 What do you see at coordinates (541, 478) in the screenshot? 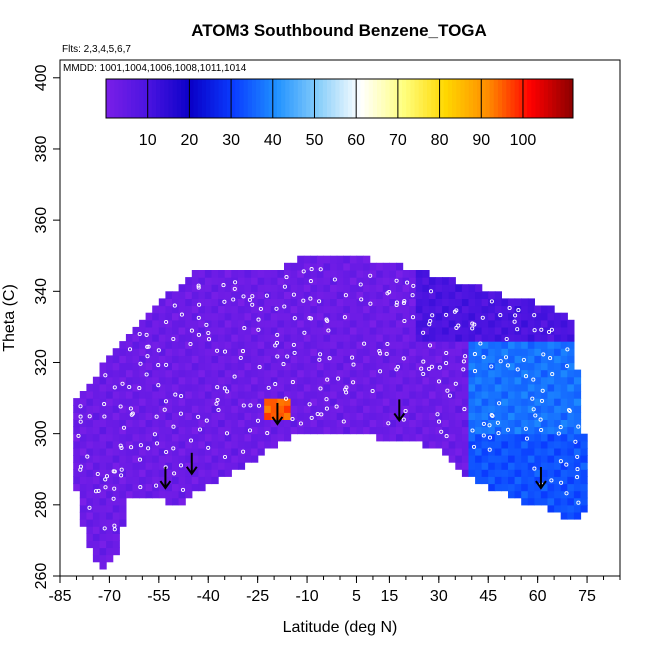
I see `tropopause-arrow` at bounding box center [541, 478].